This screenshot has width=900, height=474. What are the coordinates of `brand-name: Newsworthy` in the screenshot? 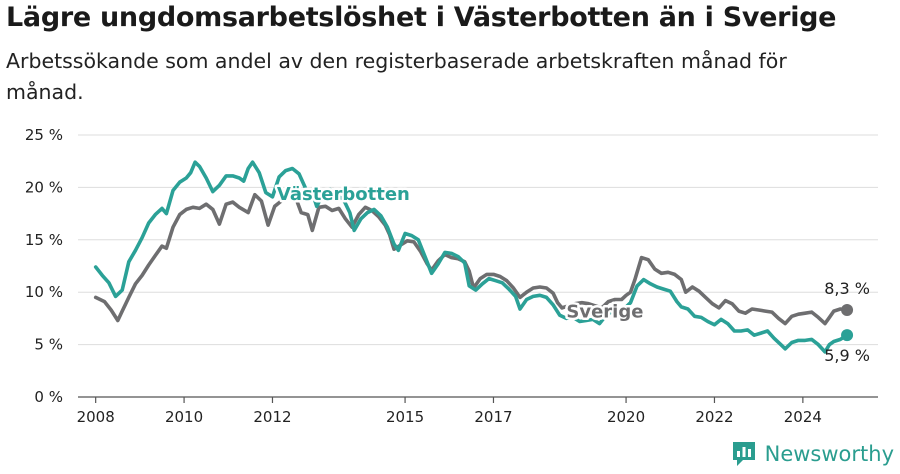 It's located at (829, 454).